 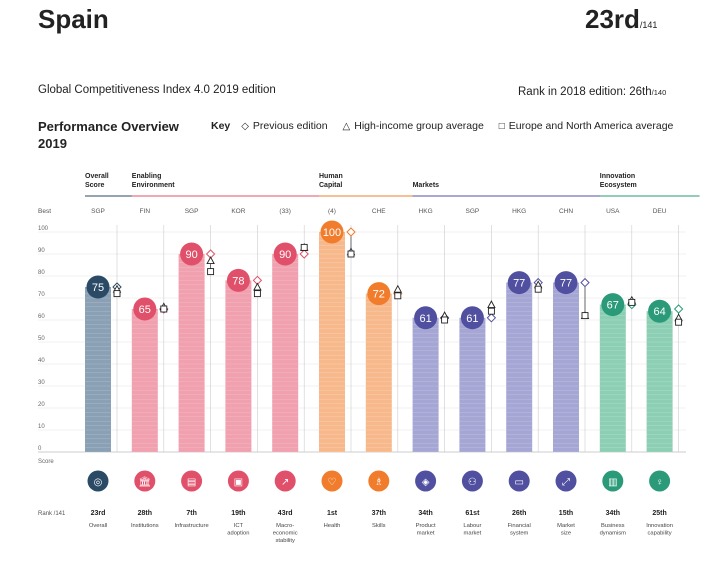 I want to click on business-dynamism-icon-glyph: ▥, so click(x=612, y=482).